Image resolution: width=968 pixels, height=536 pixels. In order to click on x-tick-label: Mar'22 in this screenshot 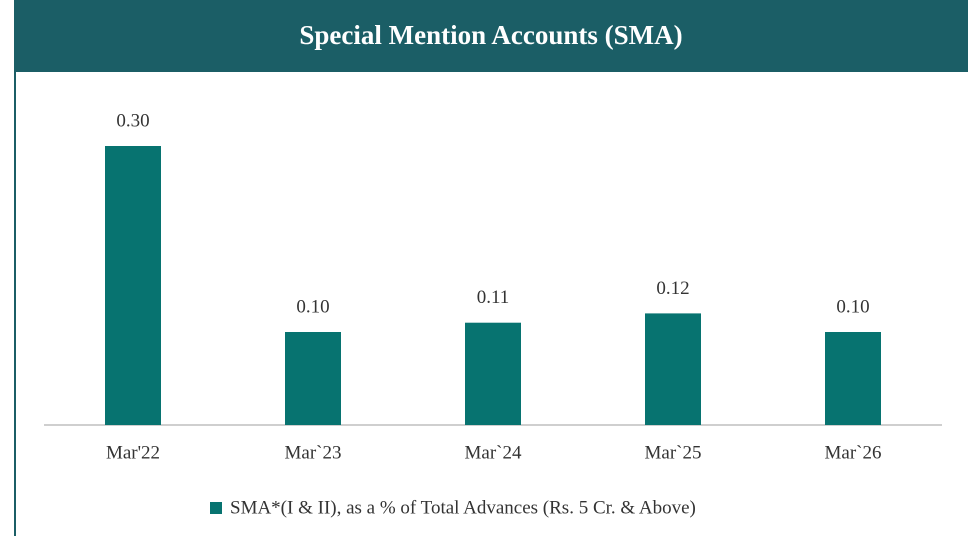, I will do `click(133, 452)`.